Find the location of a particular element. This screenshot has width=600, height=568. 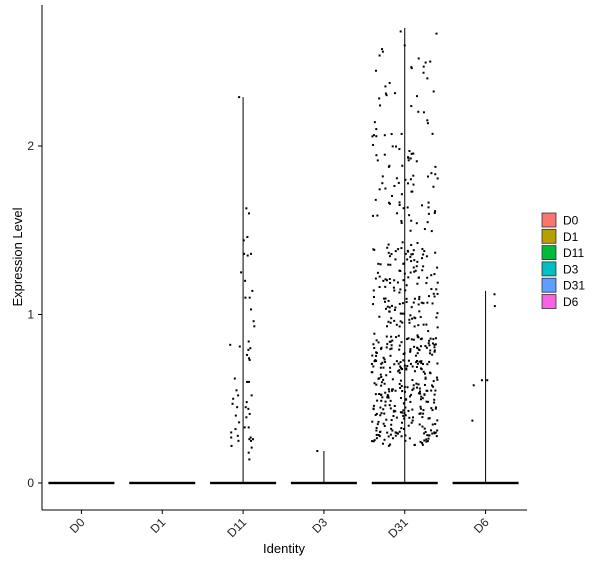

legend-item-d11: D11 is located at coordinates (562, 252).